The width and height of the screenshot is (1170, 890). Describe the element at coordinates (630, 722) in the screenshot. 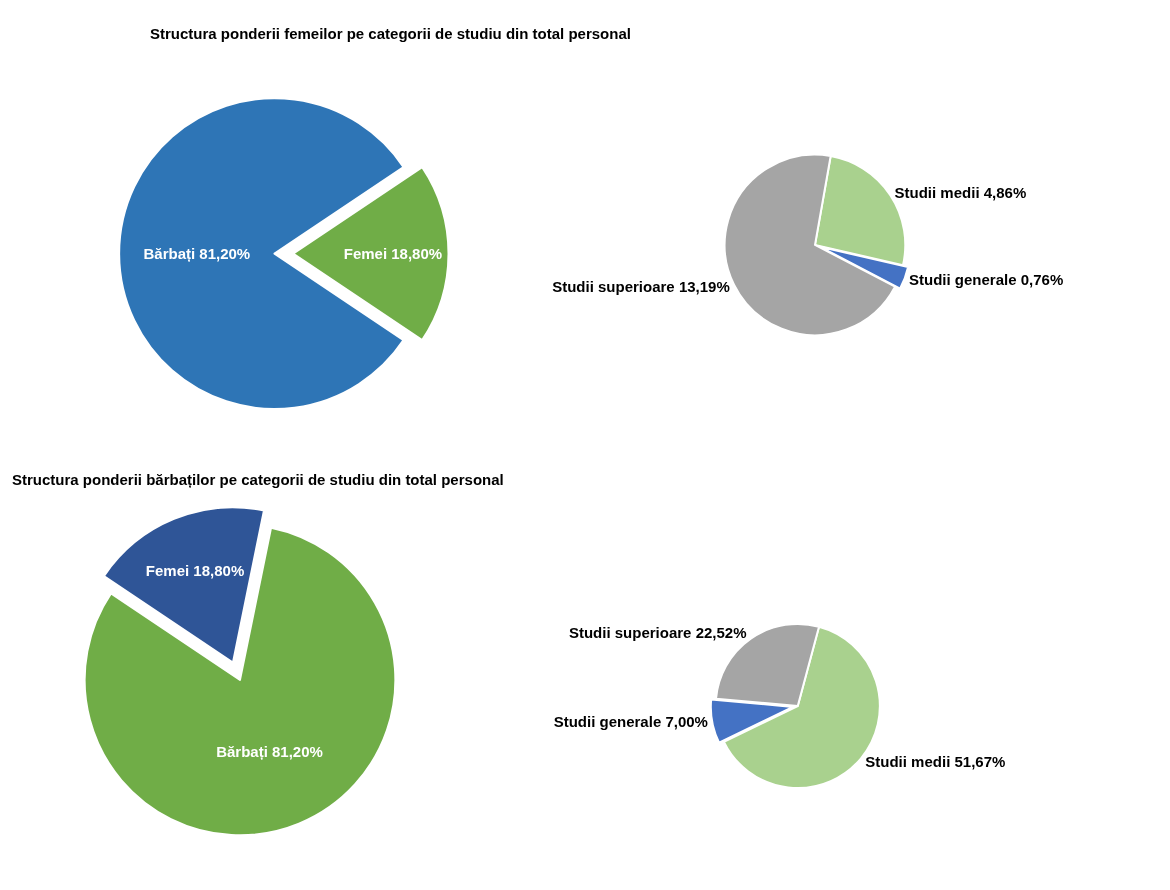

I see `slice-label: Studii generale 7,00%` at that location.